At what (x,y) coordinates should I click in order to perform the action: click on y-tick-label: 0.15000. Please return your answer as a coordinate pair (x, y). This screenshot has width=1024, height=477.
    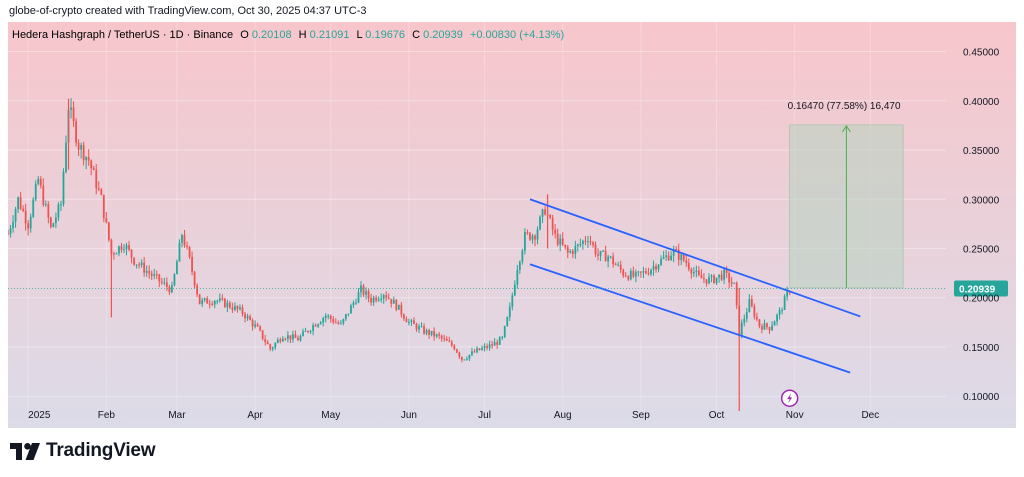
    Looking at the image, I should click on (981, 348).